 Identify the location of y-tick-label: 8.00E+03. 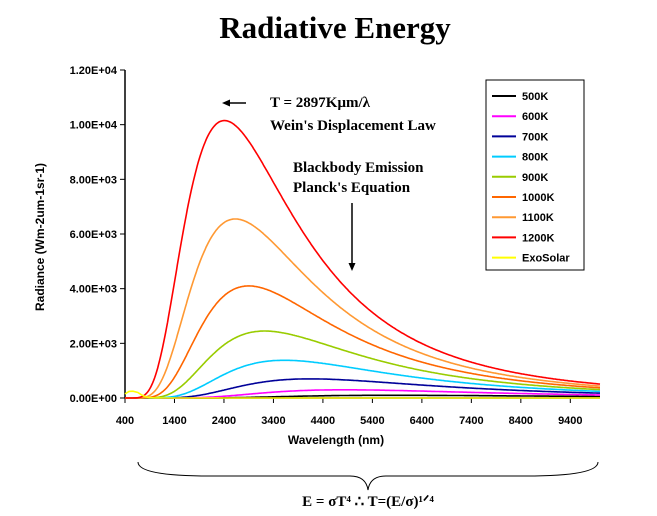
(93, 180).